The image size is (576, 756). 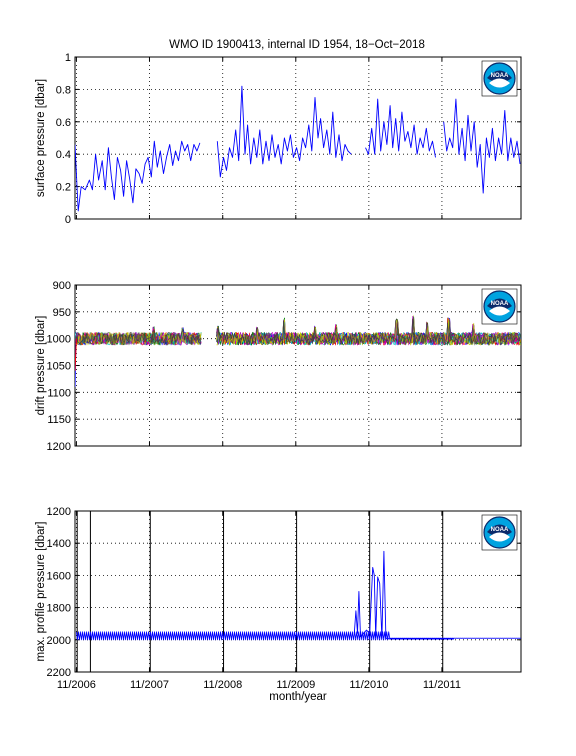 I want to click on y-tick-label: 1600, so click(x=59, y=576).